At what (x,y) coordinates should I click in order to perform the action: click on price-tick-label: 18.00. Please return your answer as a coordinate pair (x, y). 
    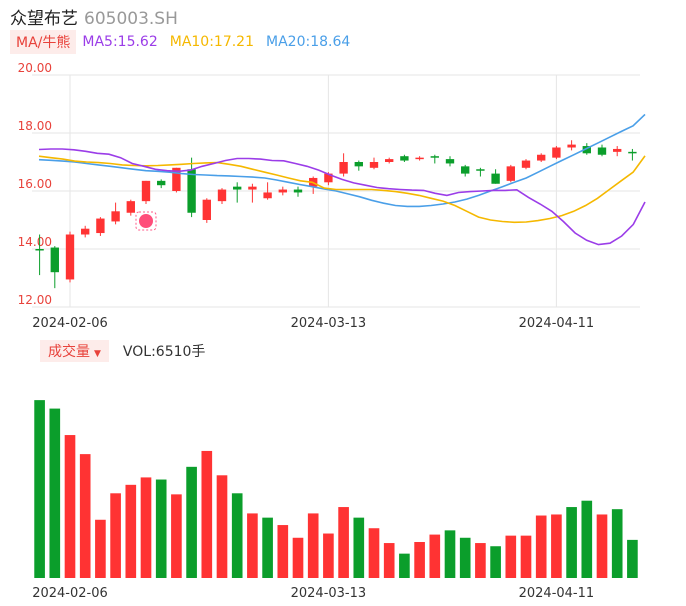
    Looking at the image, I should click on (35, 126).